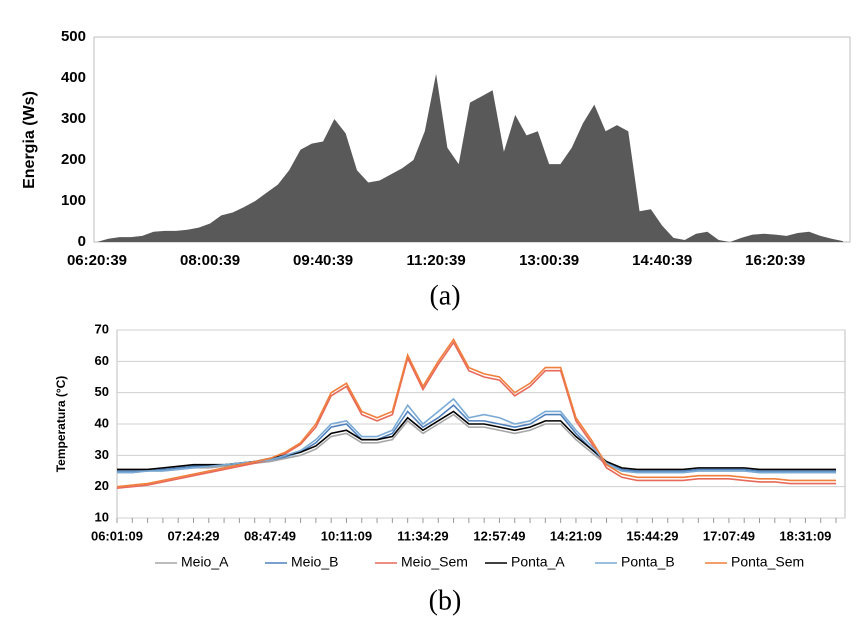  Describe the element at coordinates (538, 562) in the screenshot. I see `legend-label: Ponta_A` at that location.